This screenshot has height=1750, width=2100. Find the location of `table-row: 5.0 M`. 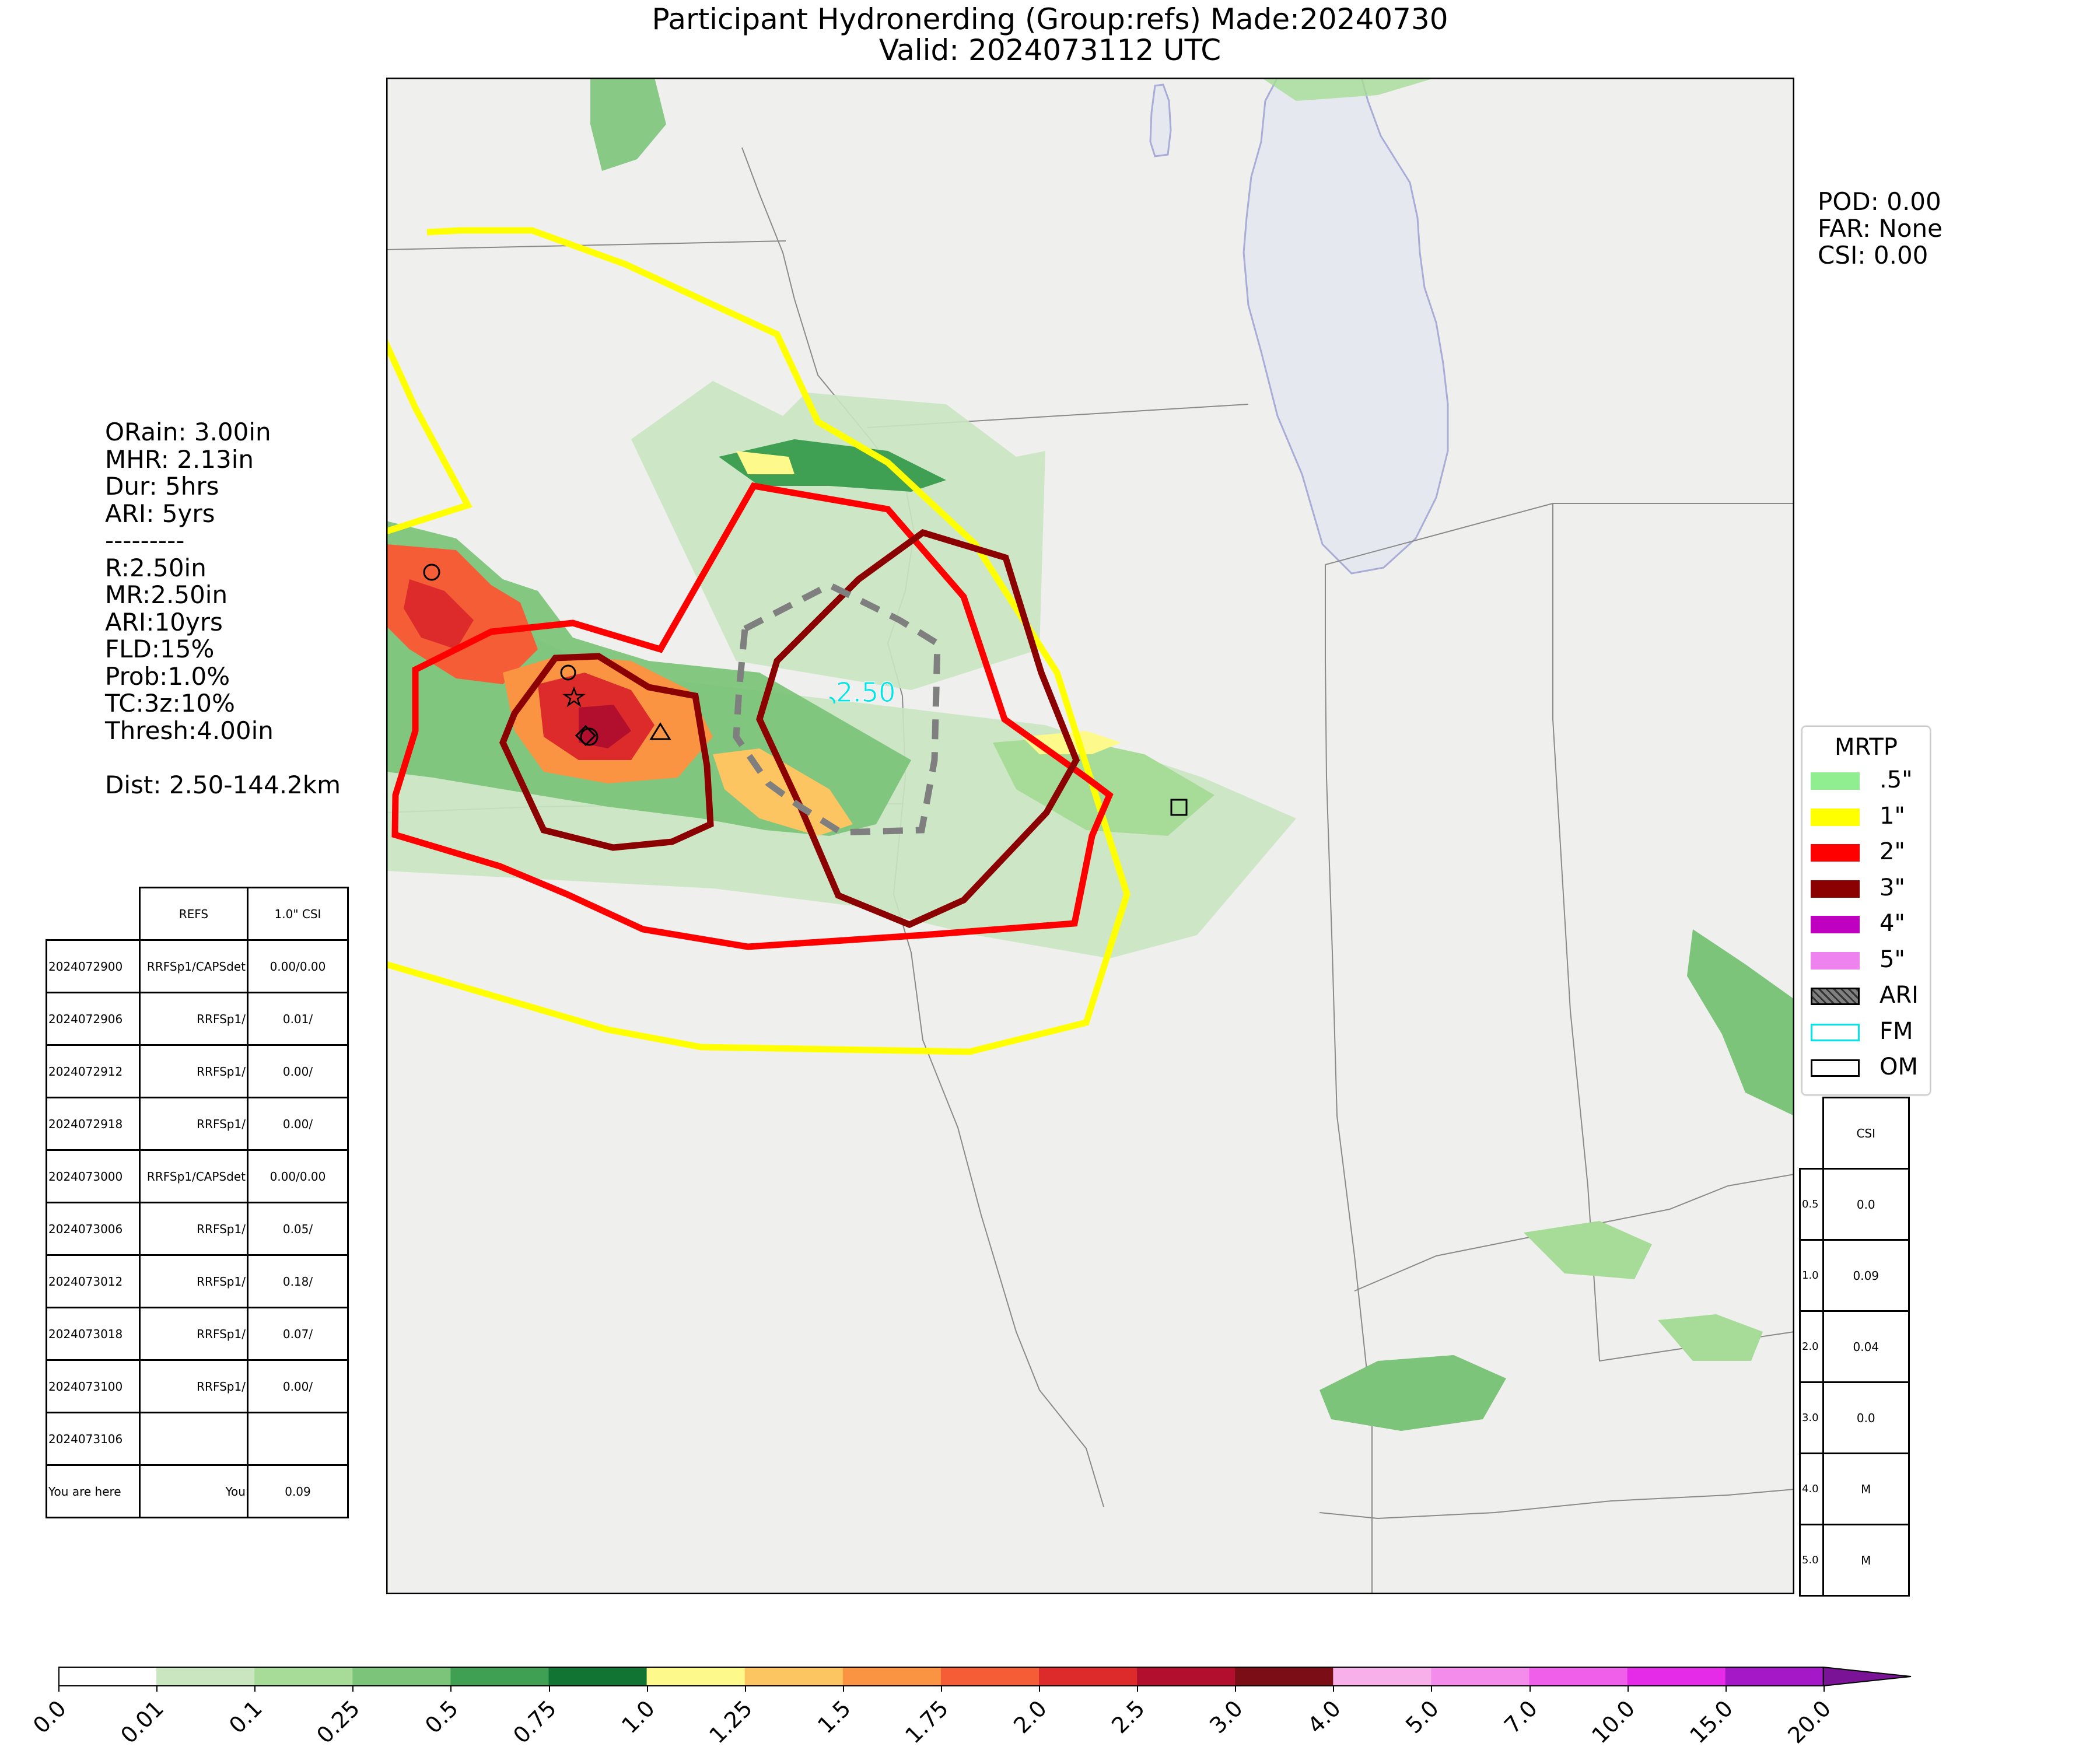

table-row: 5.0 M is located at coordinates (1854, 1560).